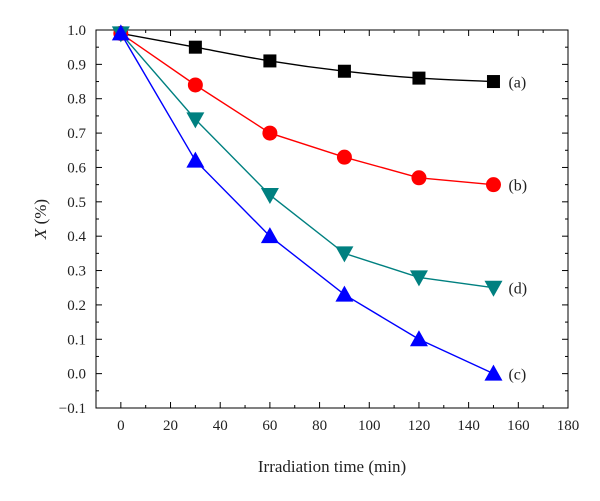 The width and height of the screenshot is (600, 501). Describe the element at coordinates (419, 426) in the screenshot. I see `x-tick-label: 120` at that location.